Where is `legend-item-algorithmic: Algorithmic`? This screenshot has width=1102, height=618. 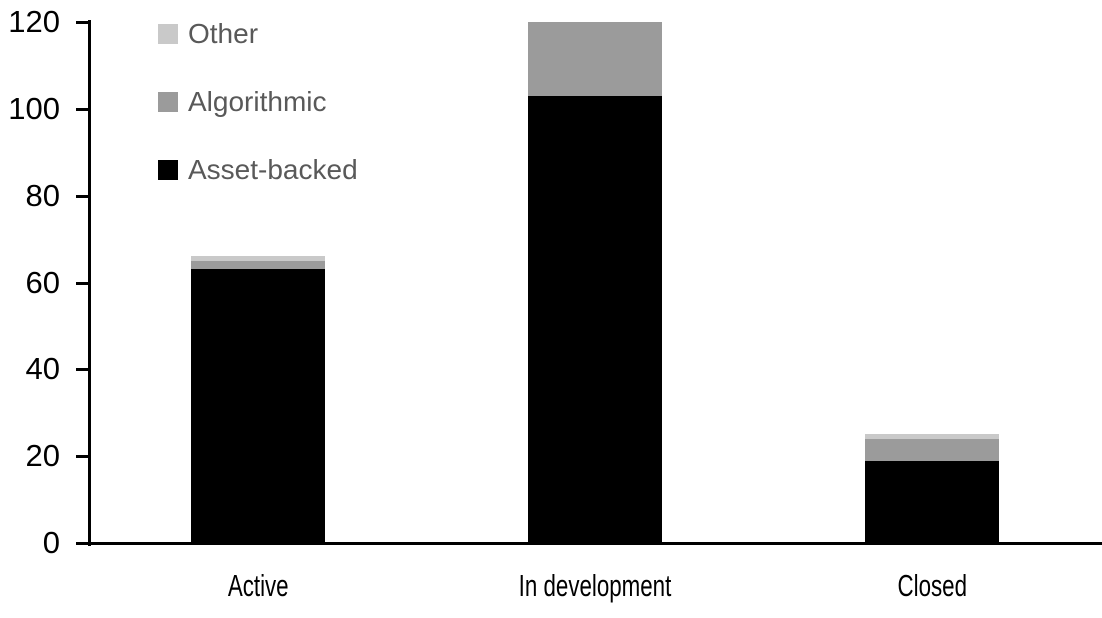 legend-item-algorithmic: Algorithmic is located at coordinates (258, 102).